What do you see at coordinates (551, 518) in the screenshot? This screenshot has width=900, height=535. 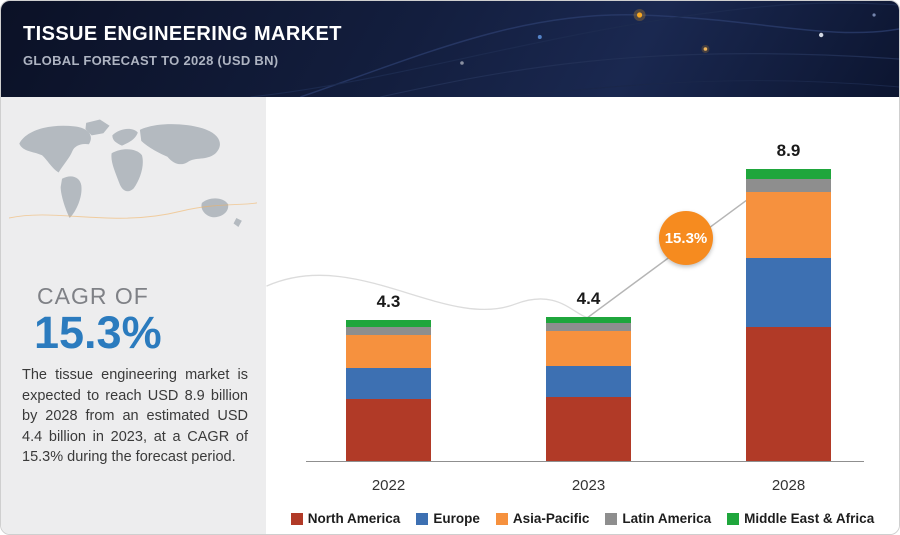 I see `legend-label: Asia-Pacific` at bounding box center [551, 518].